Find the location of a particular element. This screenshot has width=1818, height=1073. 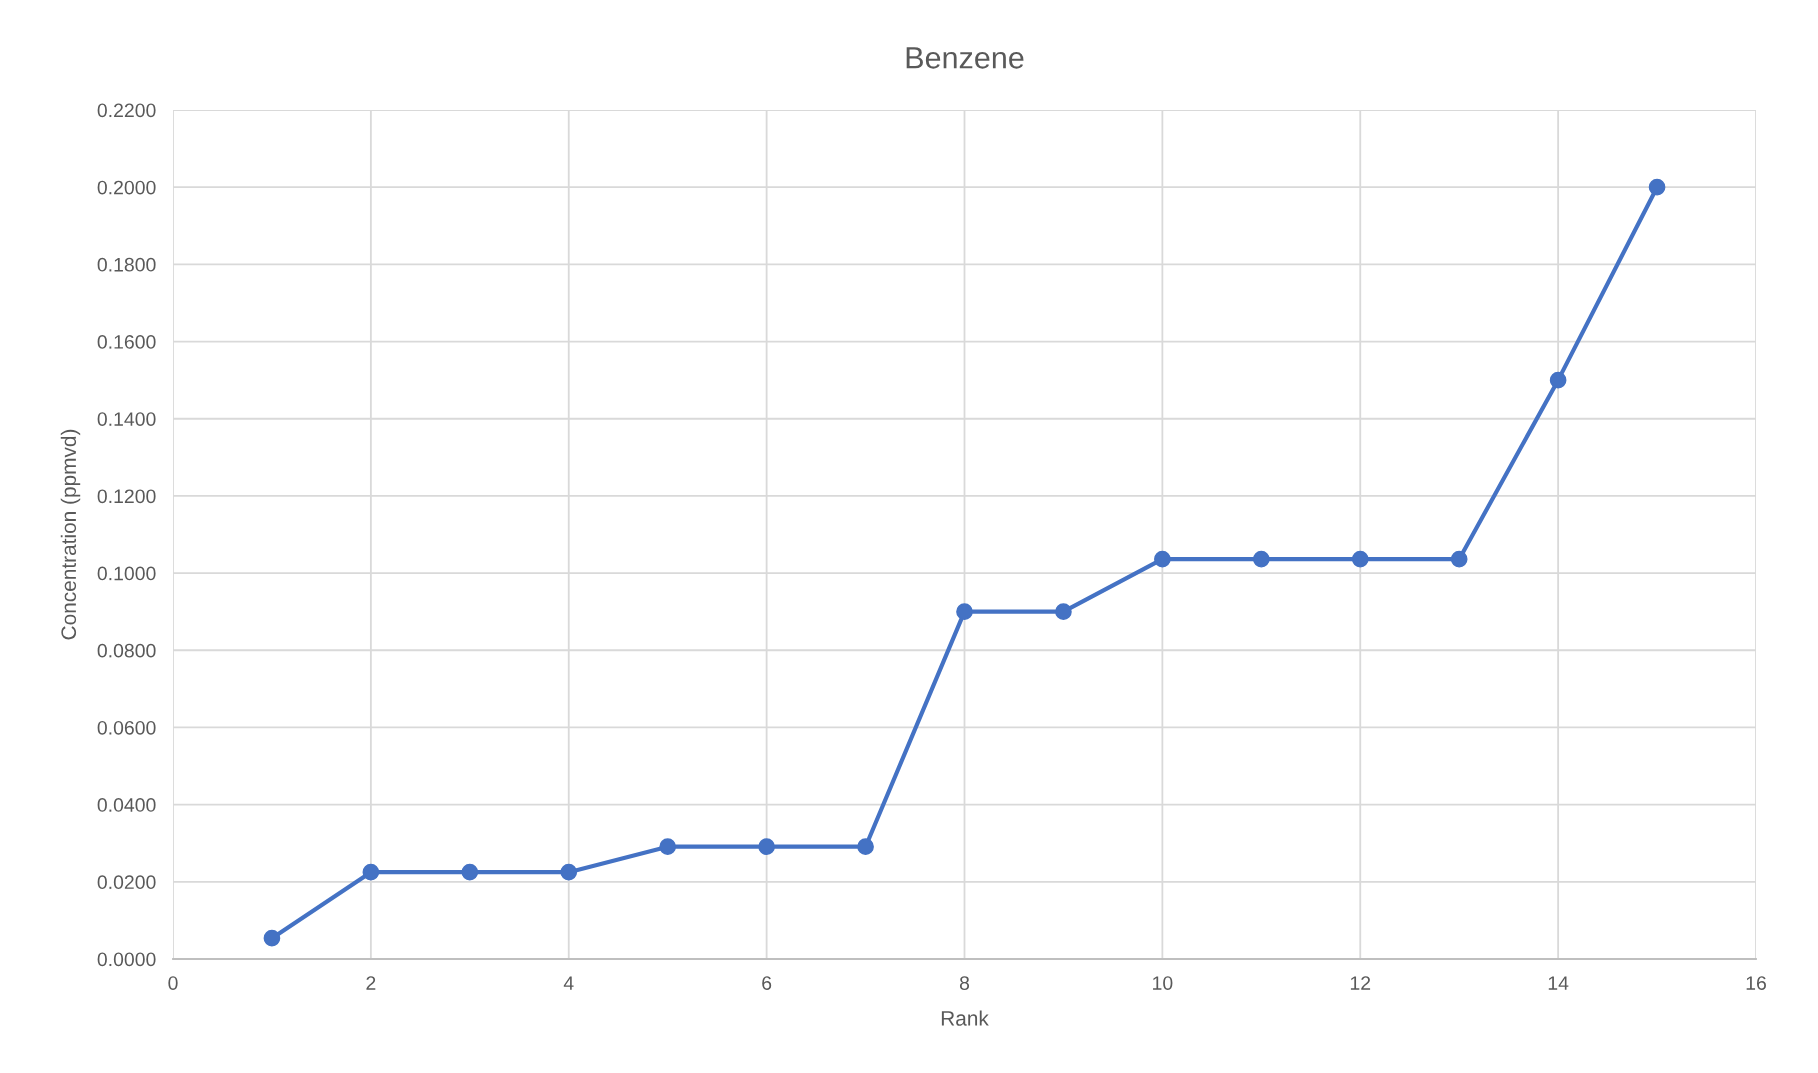

y-tick-label: 0.1600 is located at coordinates (126, 342).